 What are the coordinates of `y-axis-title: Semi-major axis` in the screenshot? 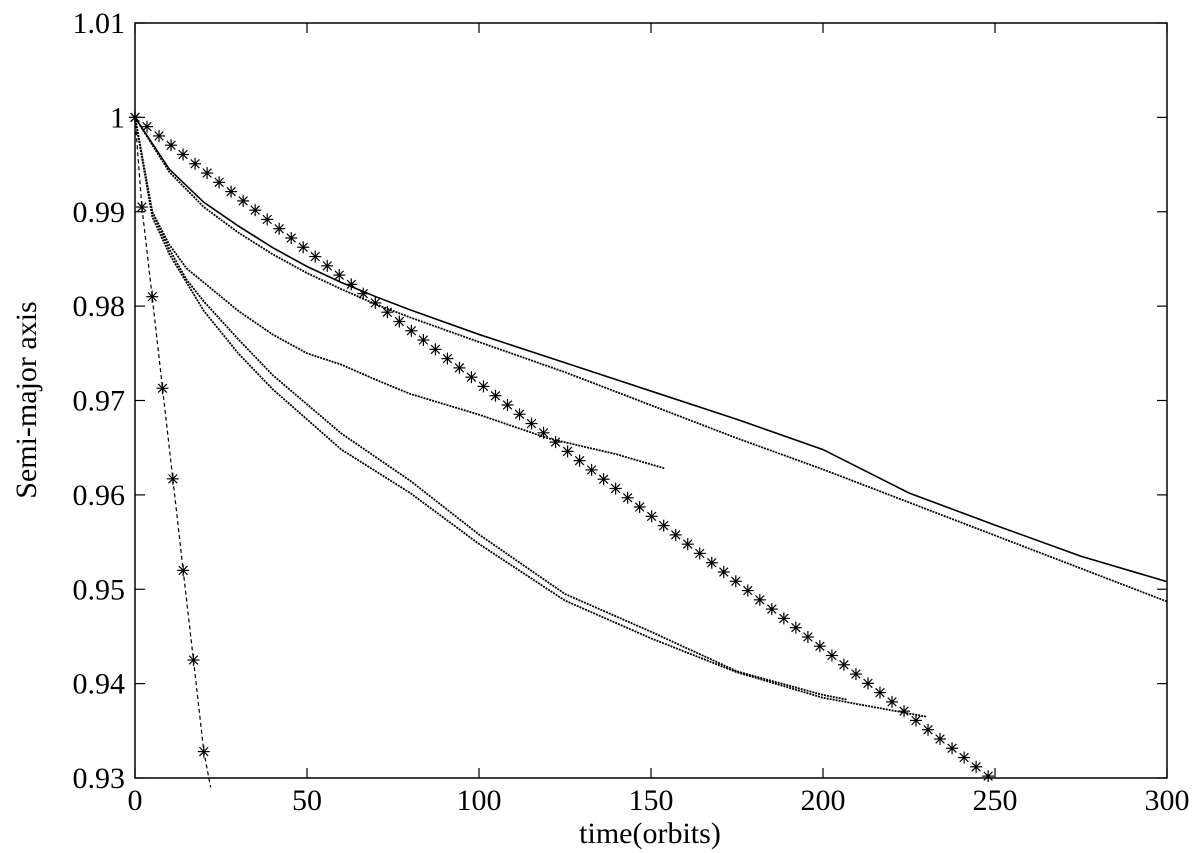 It's located at (26, 399).